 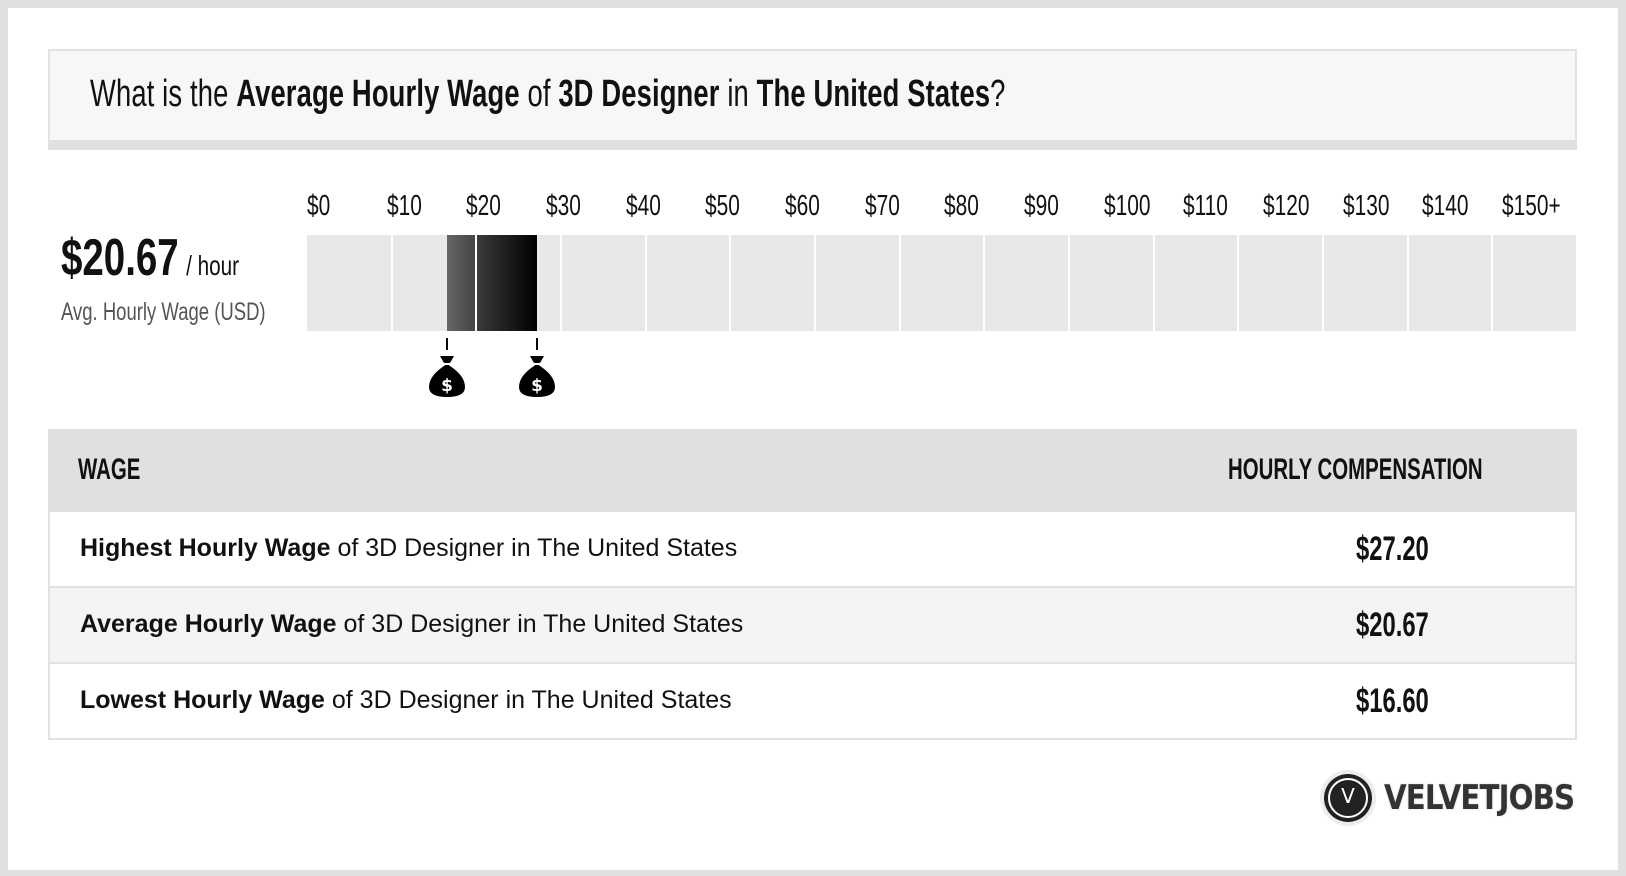 What do you see at coordinates (723, 206) in the screenshot?
I see `tick-label: $50` at bounding box center [723, 206].